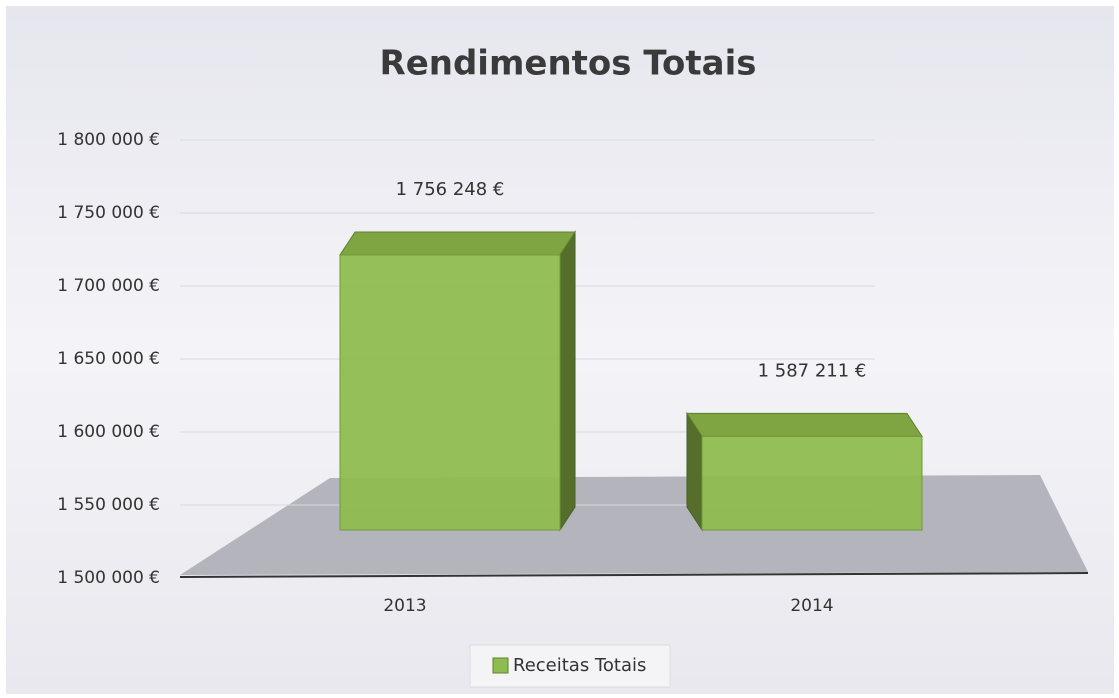 Image resolution: width=1119 pixels, height=698 pixels. Describe the element at coordinates (500, 665) in the screenshot. I see `legend-swatch` at that location.